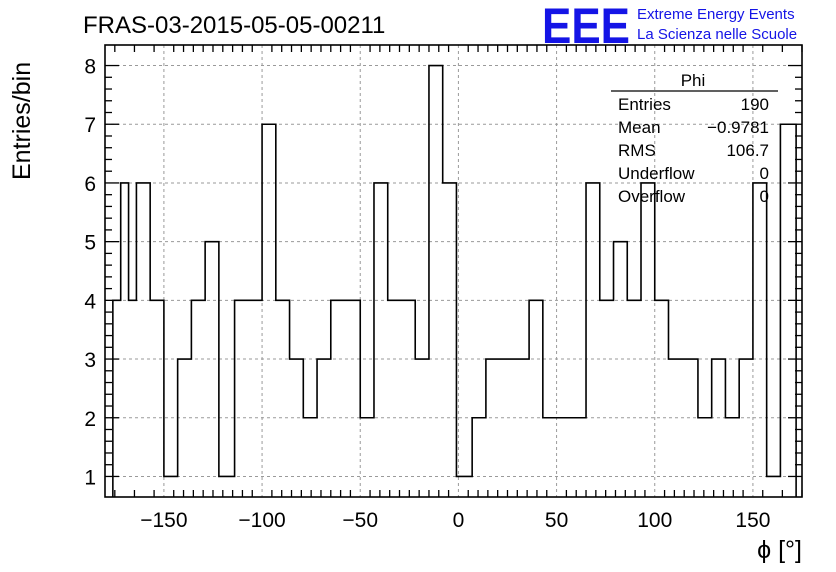 The image size is (836, 572). Describe the element at coordinates (90, 184) in the screenshot. I see `y-tick-label: 6` at that location.